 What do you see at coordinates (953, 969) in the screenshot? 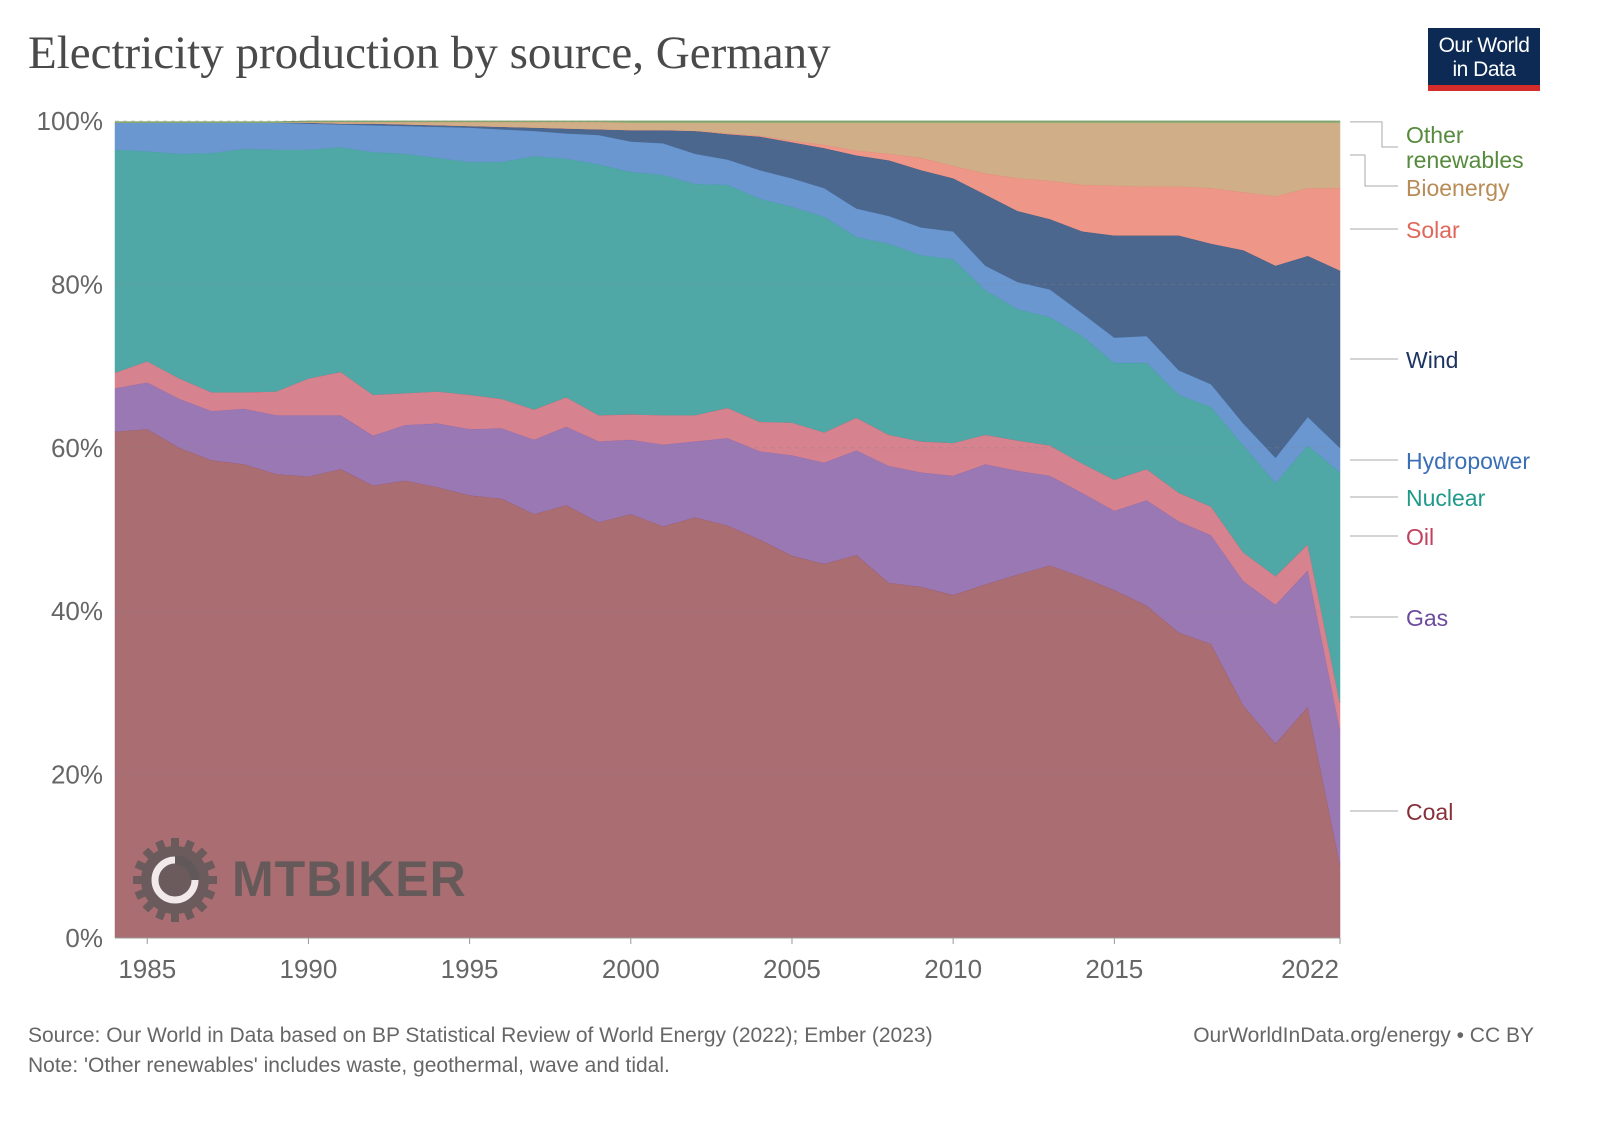
I see `x-tick-label: 2010` at bounding box center [953, 969].